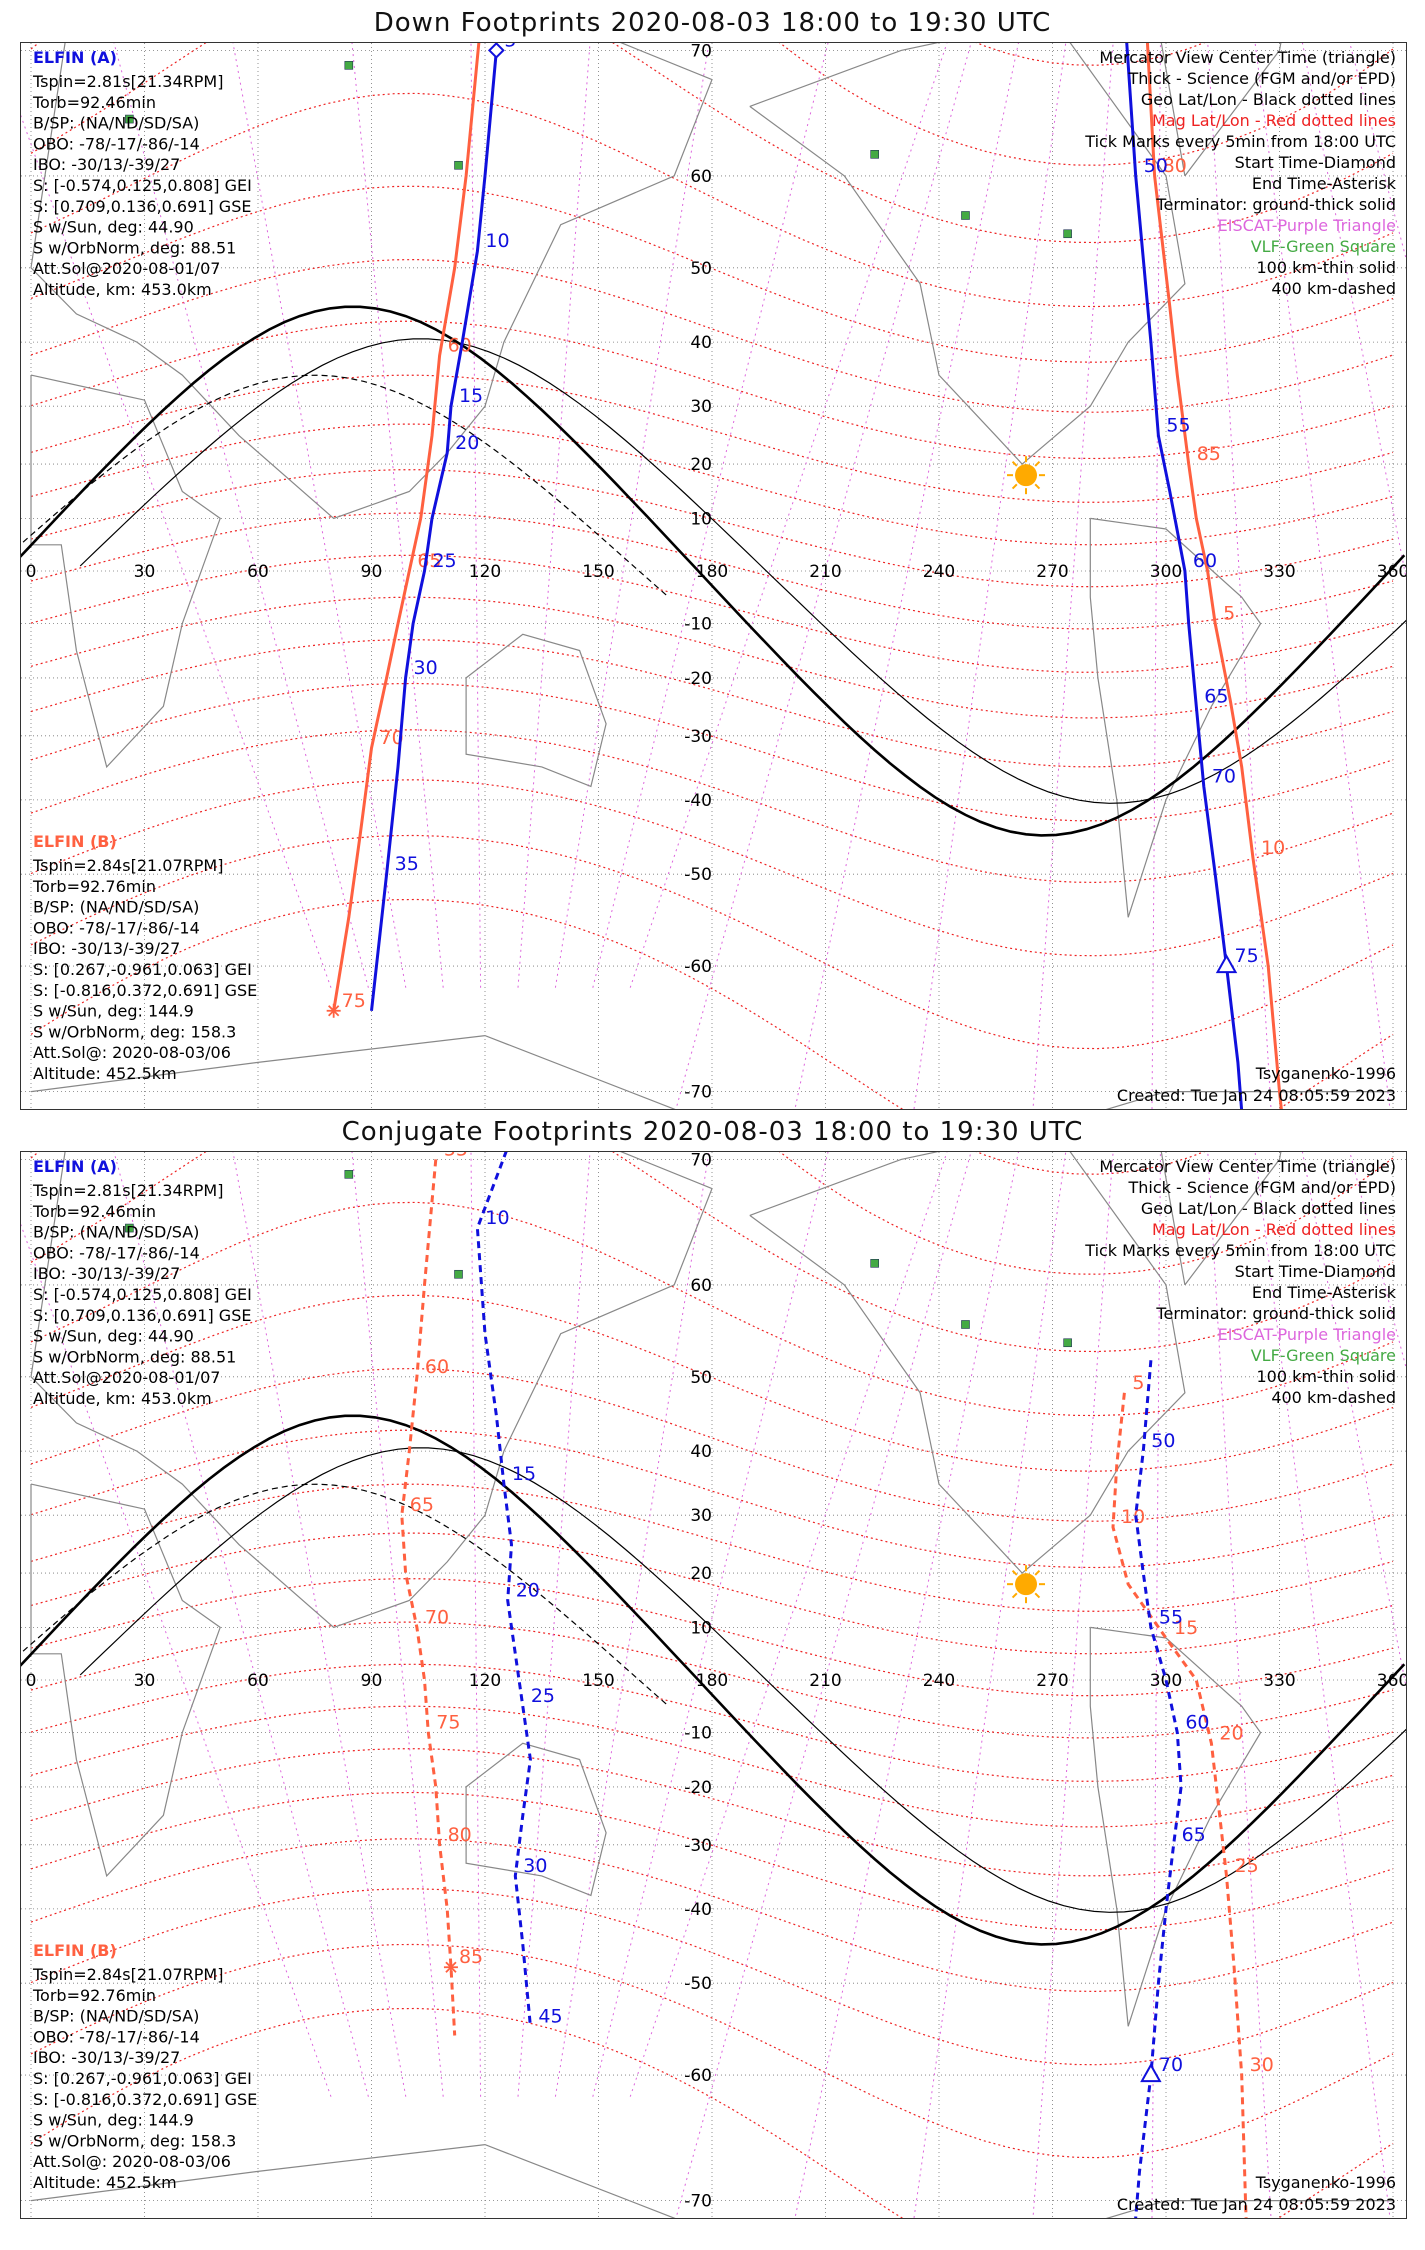 The image size is (1425, 2250). I want to click on elfin-b-info-line: Att.Sol@: 2020-08-03/06, so click(132, 2161).